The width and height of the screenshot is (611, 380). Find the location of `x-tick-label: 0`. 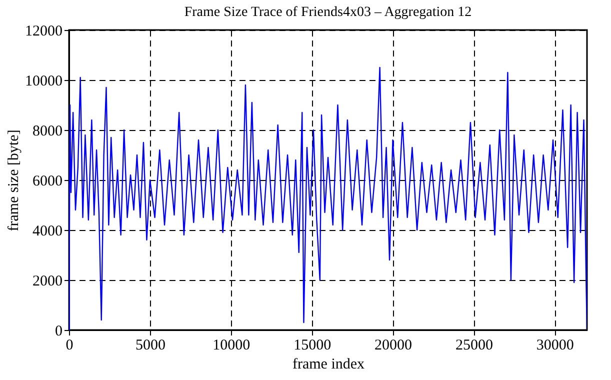

x-tick-label: 0 is located at coordinates (70, 346).